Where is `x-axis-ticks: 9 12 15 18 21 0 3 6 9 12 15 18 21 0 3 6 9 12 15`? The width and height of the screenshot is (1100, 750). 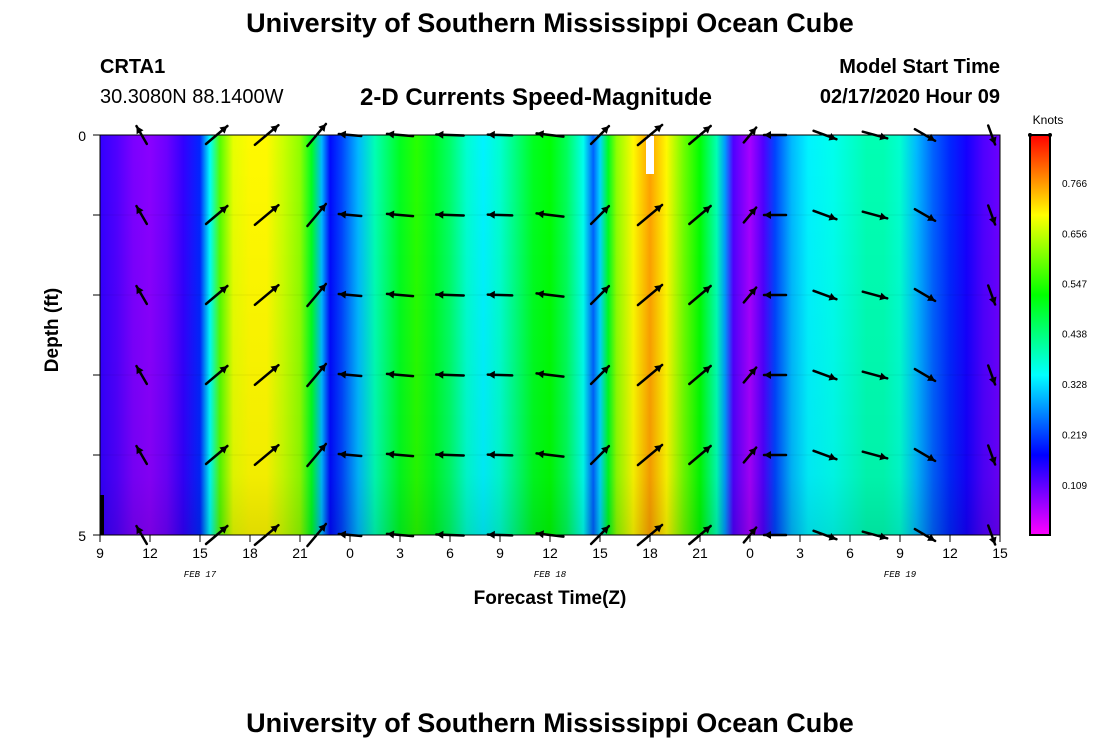 x-axis-ticks: 9 12 15 18 21 0 3 6 9 12 15 18 21 0 3 6 9 12 15 is located at coordinates (552, 548).